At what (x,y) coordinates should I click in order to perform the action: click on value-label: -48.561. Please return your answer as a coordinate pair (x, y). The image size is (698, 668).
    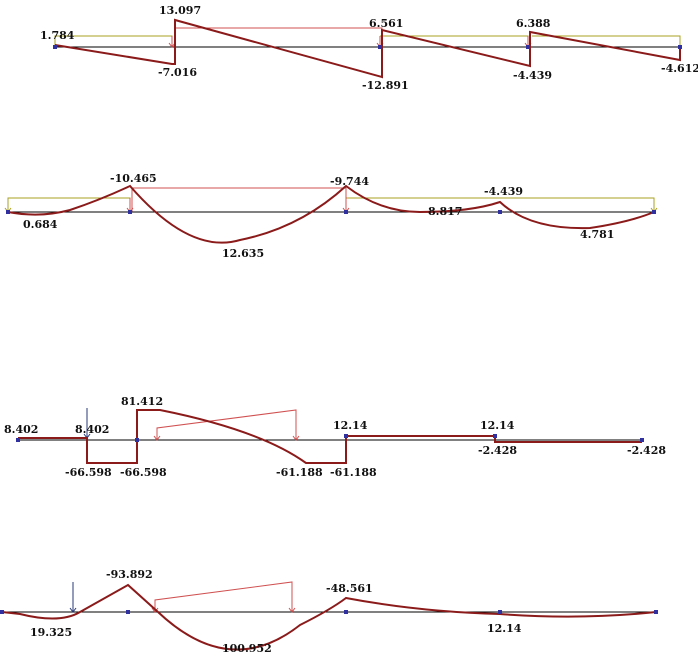
    Looking at the image, I should click on (349, 588).